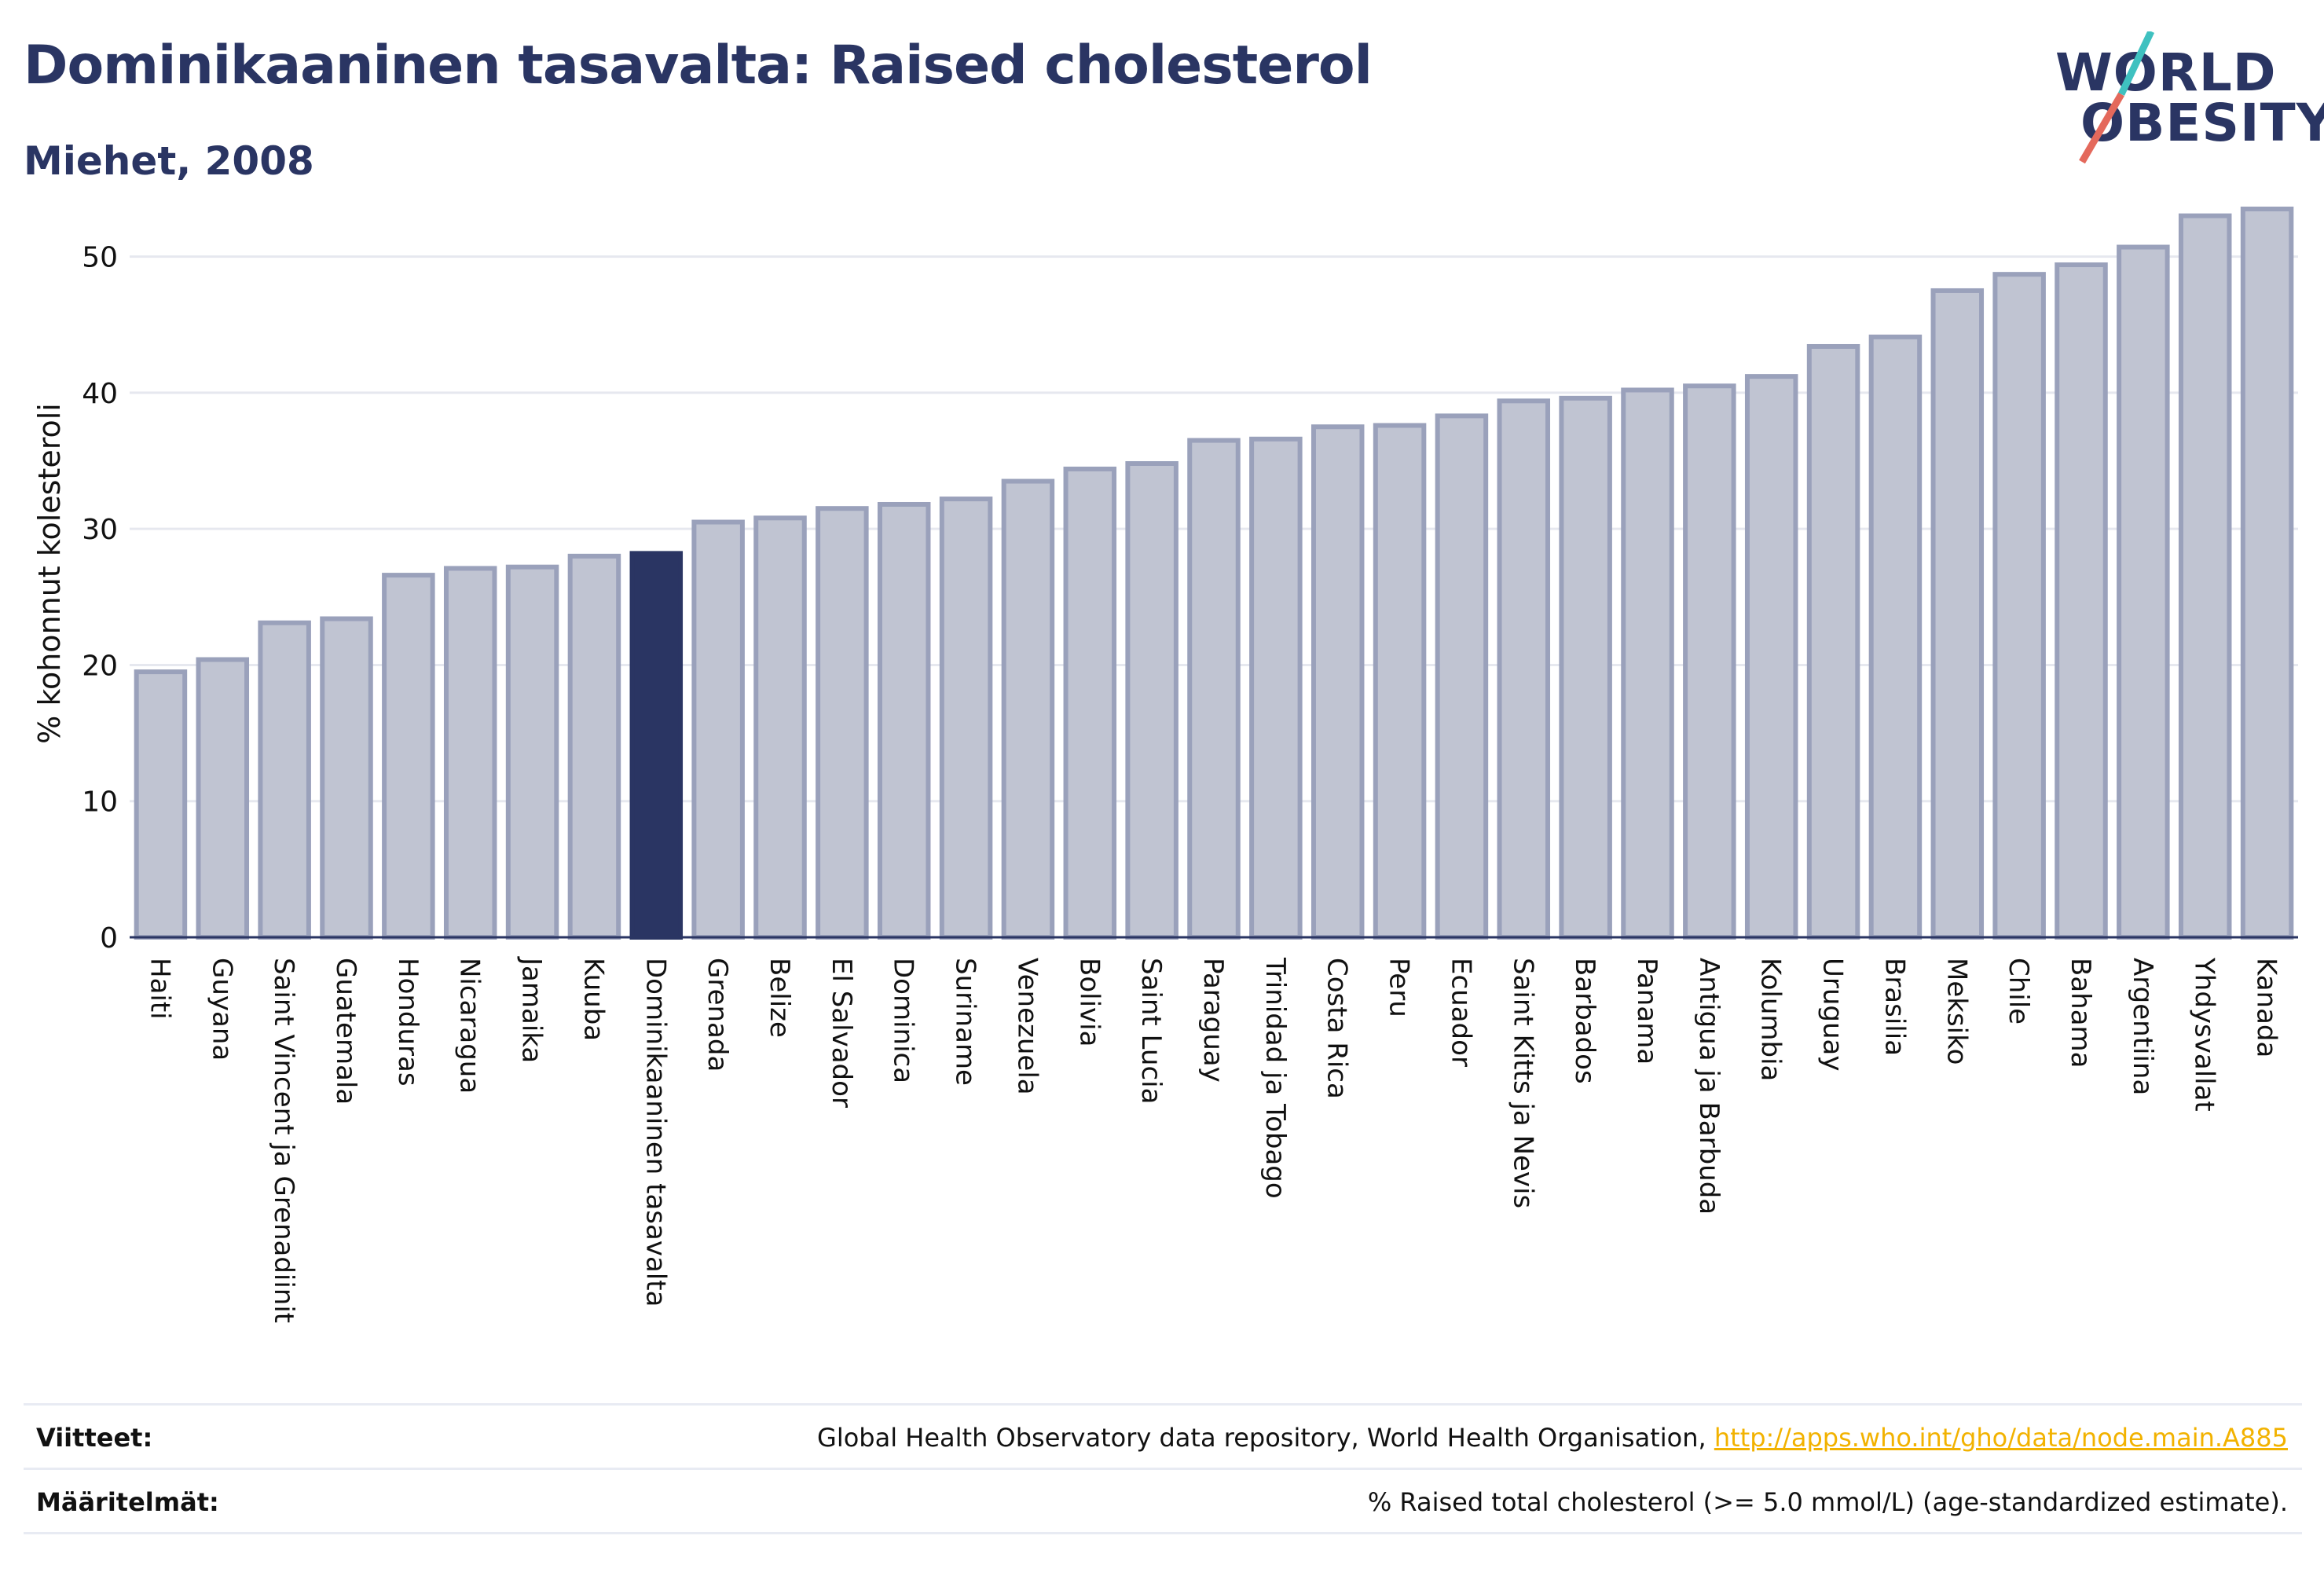 The width and height of the screenshot is (2324, 1576). Describe the element at coordinates (346, 778) in the screenshot. I see `bar-guatemala` at that location.